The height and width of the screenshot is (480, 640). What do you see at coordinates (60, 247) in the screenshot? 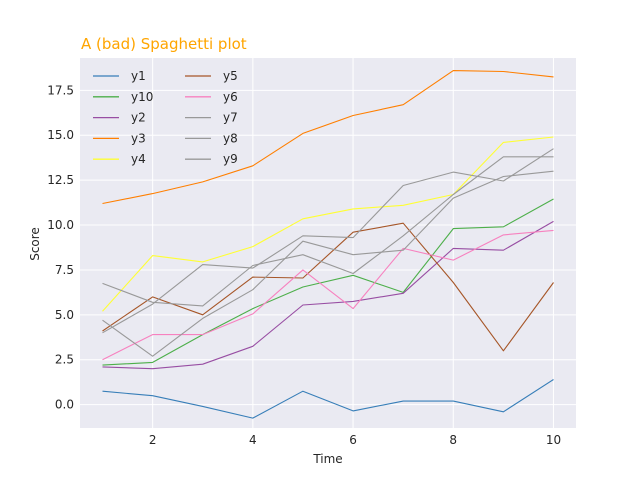
I see `y-tick-labels: 0.0 2.5 5.0 7.5 10.0 12.5 15.0 17.5` at bounding box center [60, 247].